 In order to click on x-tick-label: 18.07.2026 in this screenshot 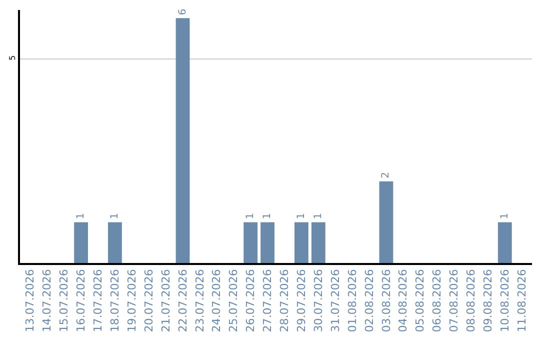, I will do `click(115, 300)`.